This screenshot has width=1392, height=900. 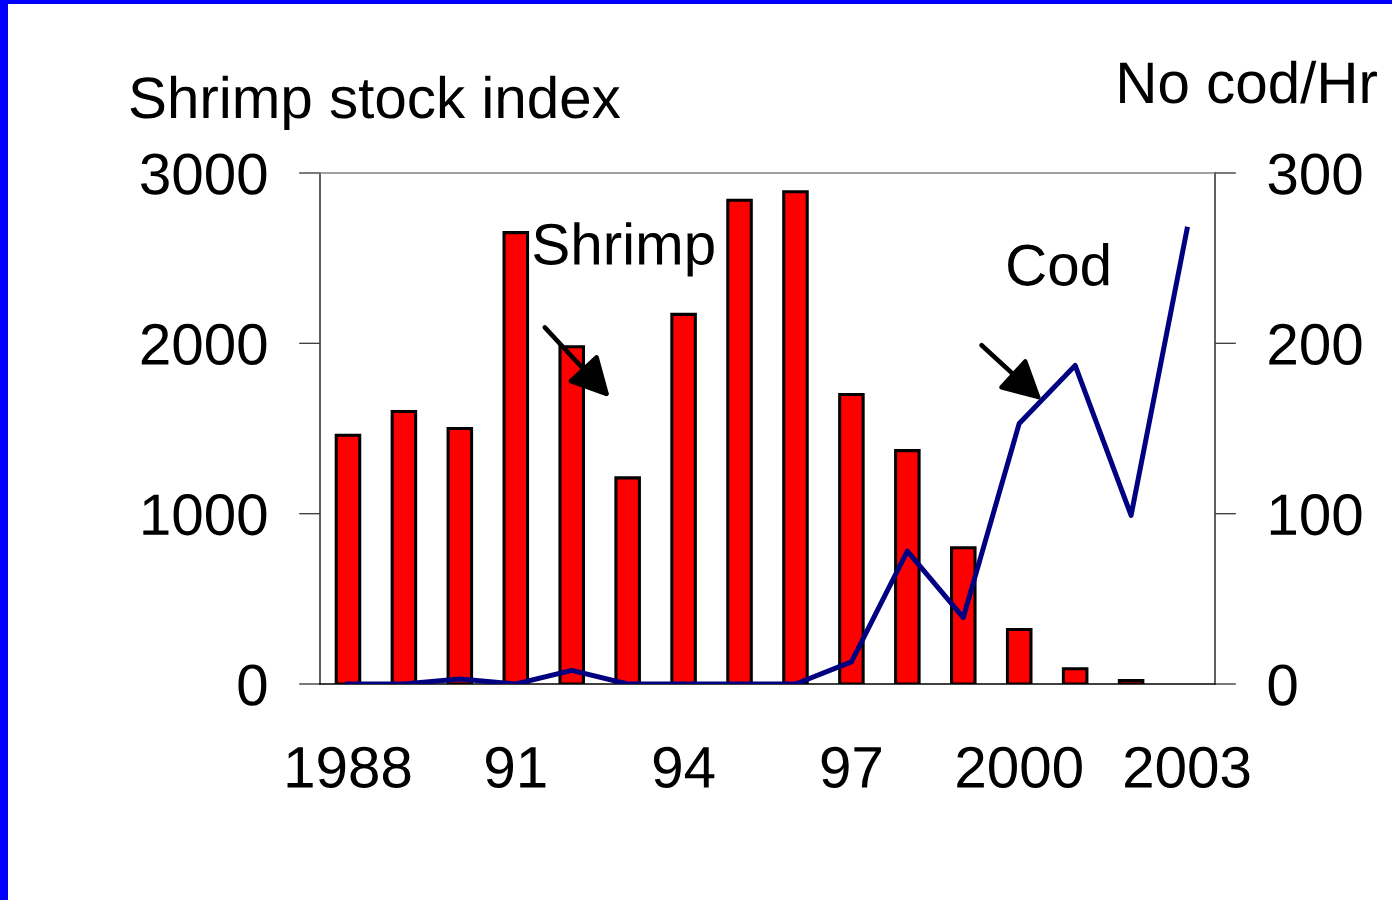 I want to click on series-label: Shrimp, so click(x=624, y=249).